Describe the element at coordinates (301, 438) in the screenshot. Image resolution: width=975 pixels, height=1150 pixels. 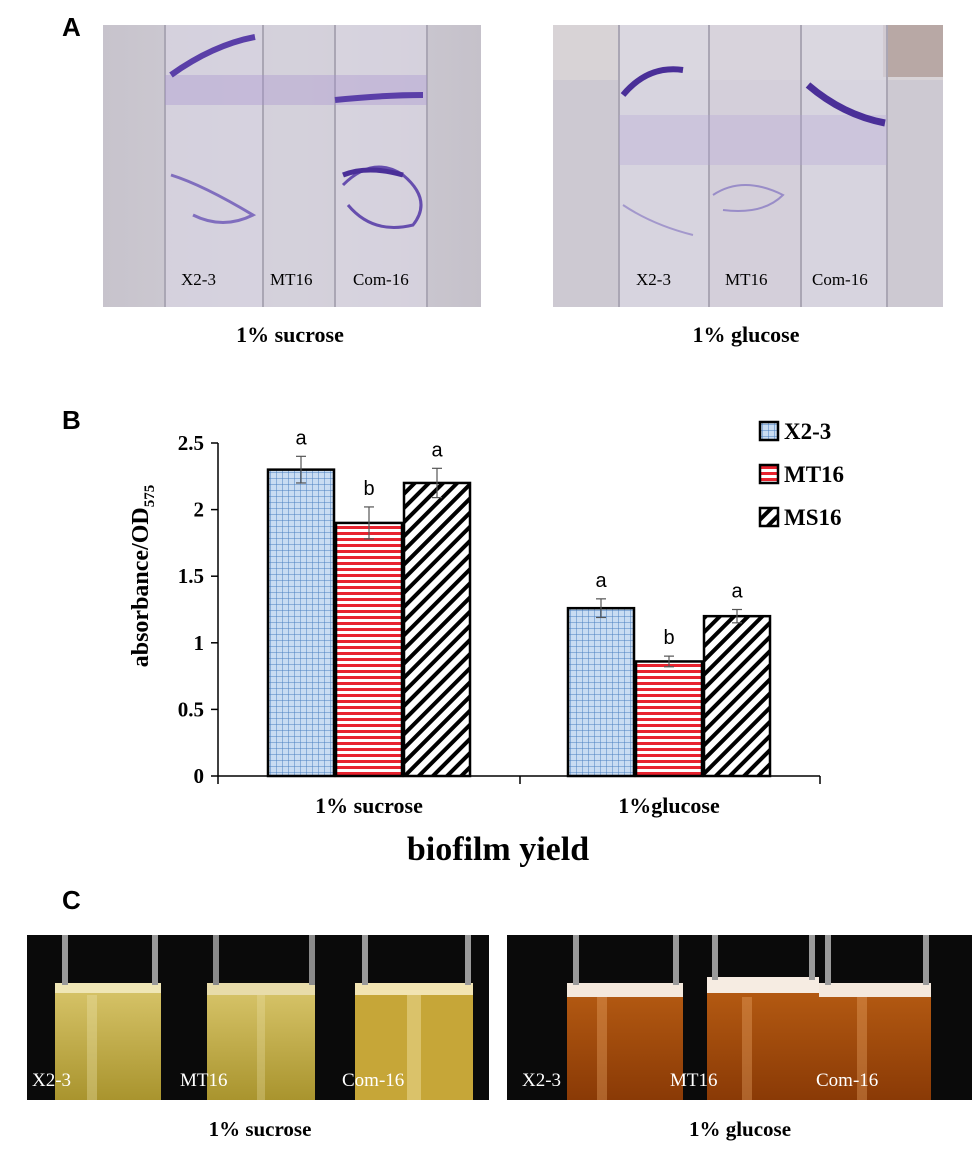
I see `sig-letter-x2-3-0: a` at that location.